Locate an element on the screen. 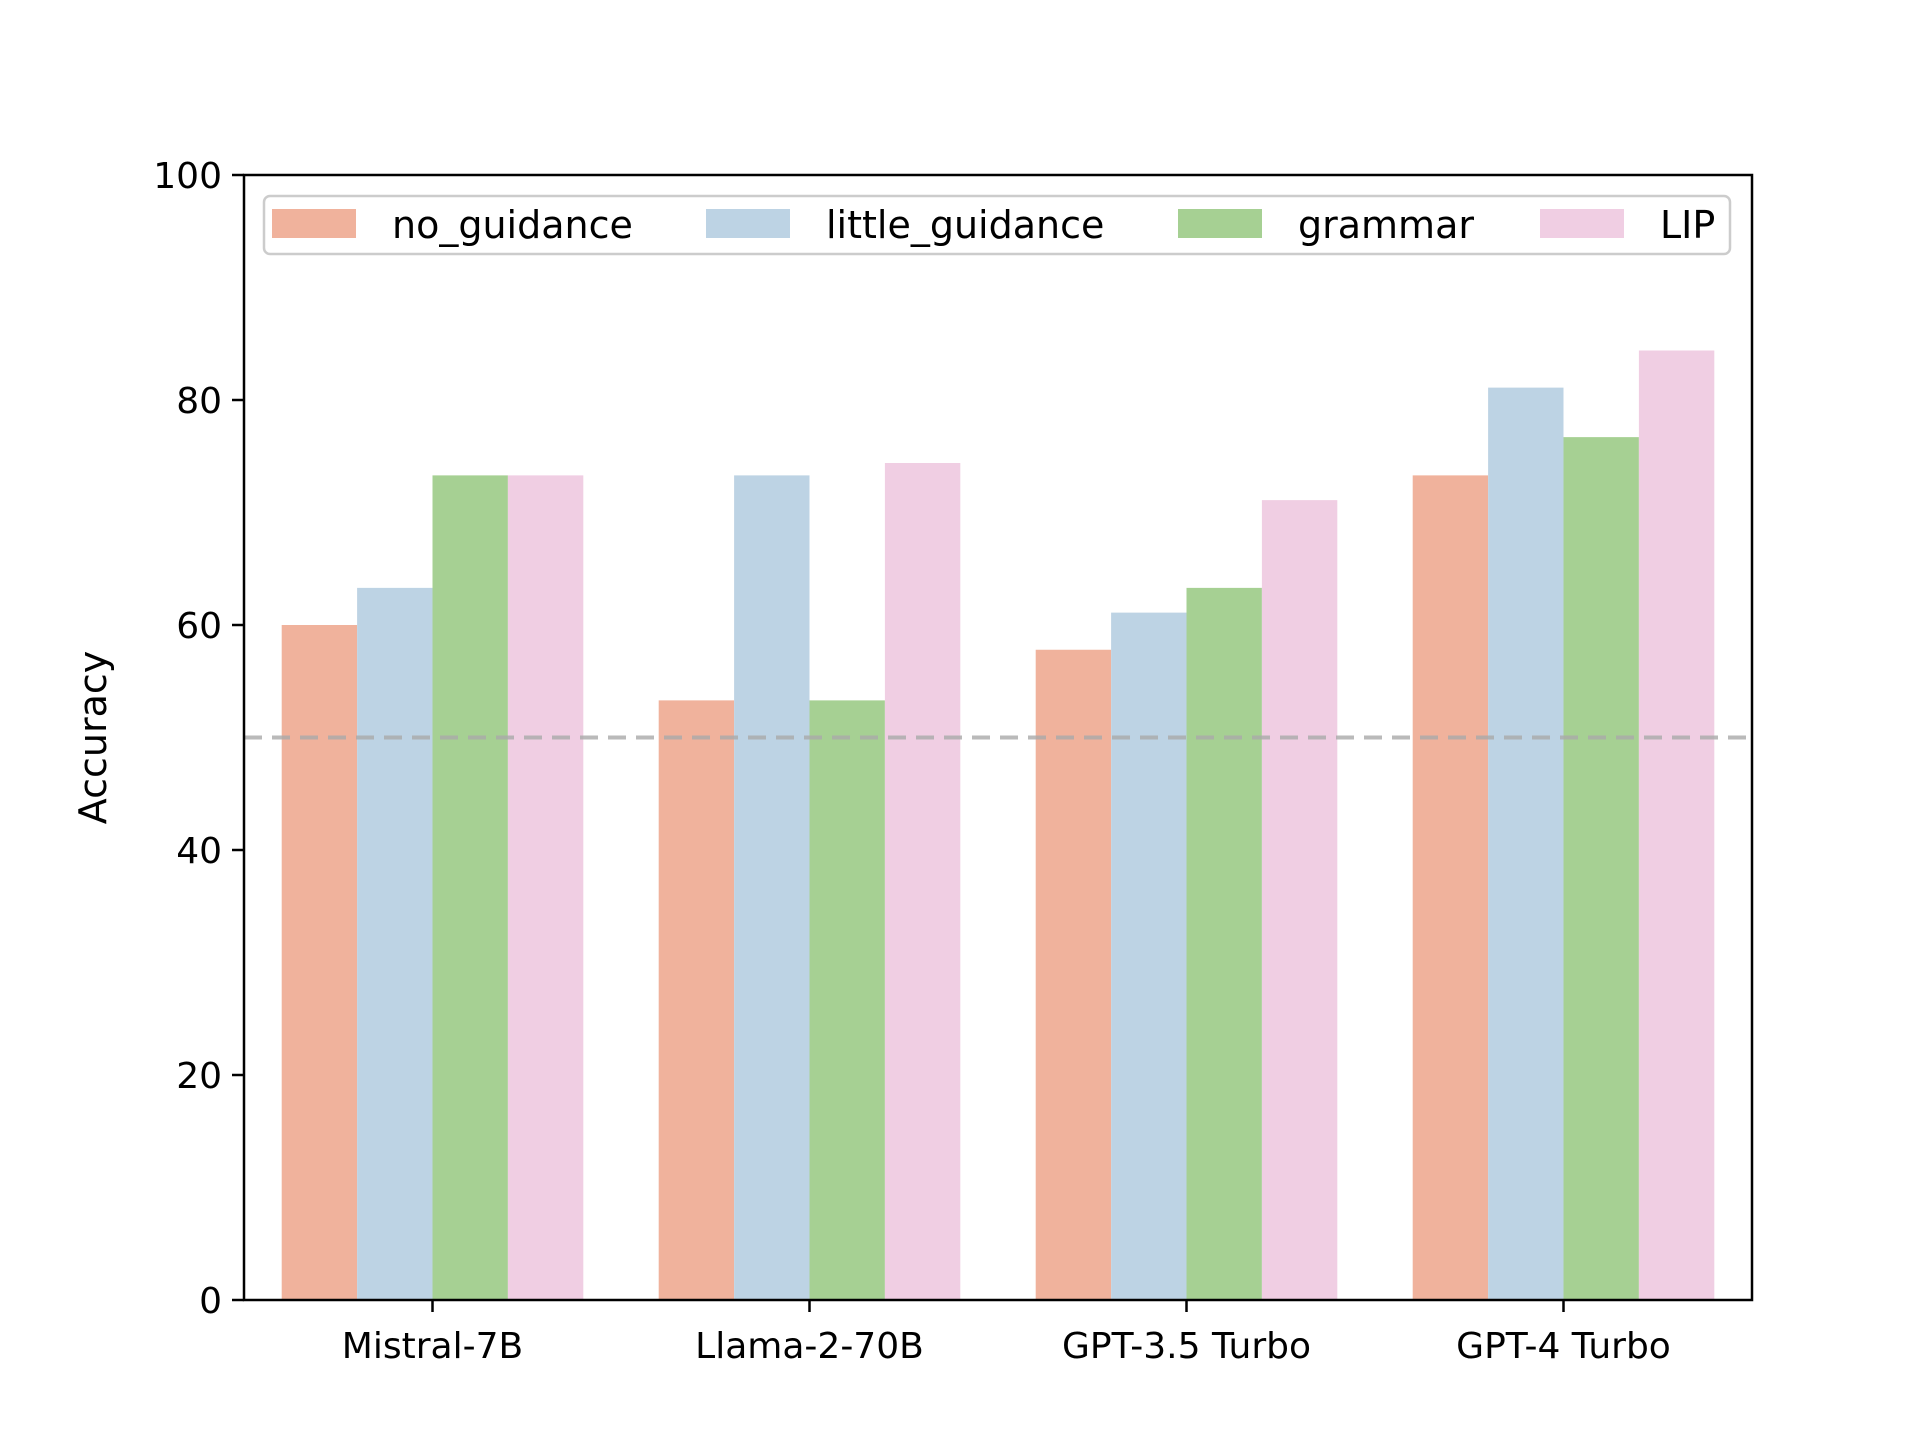 The width and height of the screenshot is (1920, 1440). y-tick-label: 100 is located at coordinates (187, 176).